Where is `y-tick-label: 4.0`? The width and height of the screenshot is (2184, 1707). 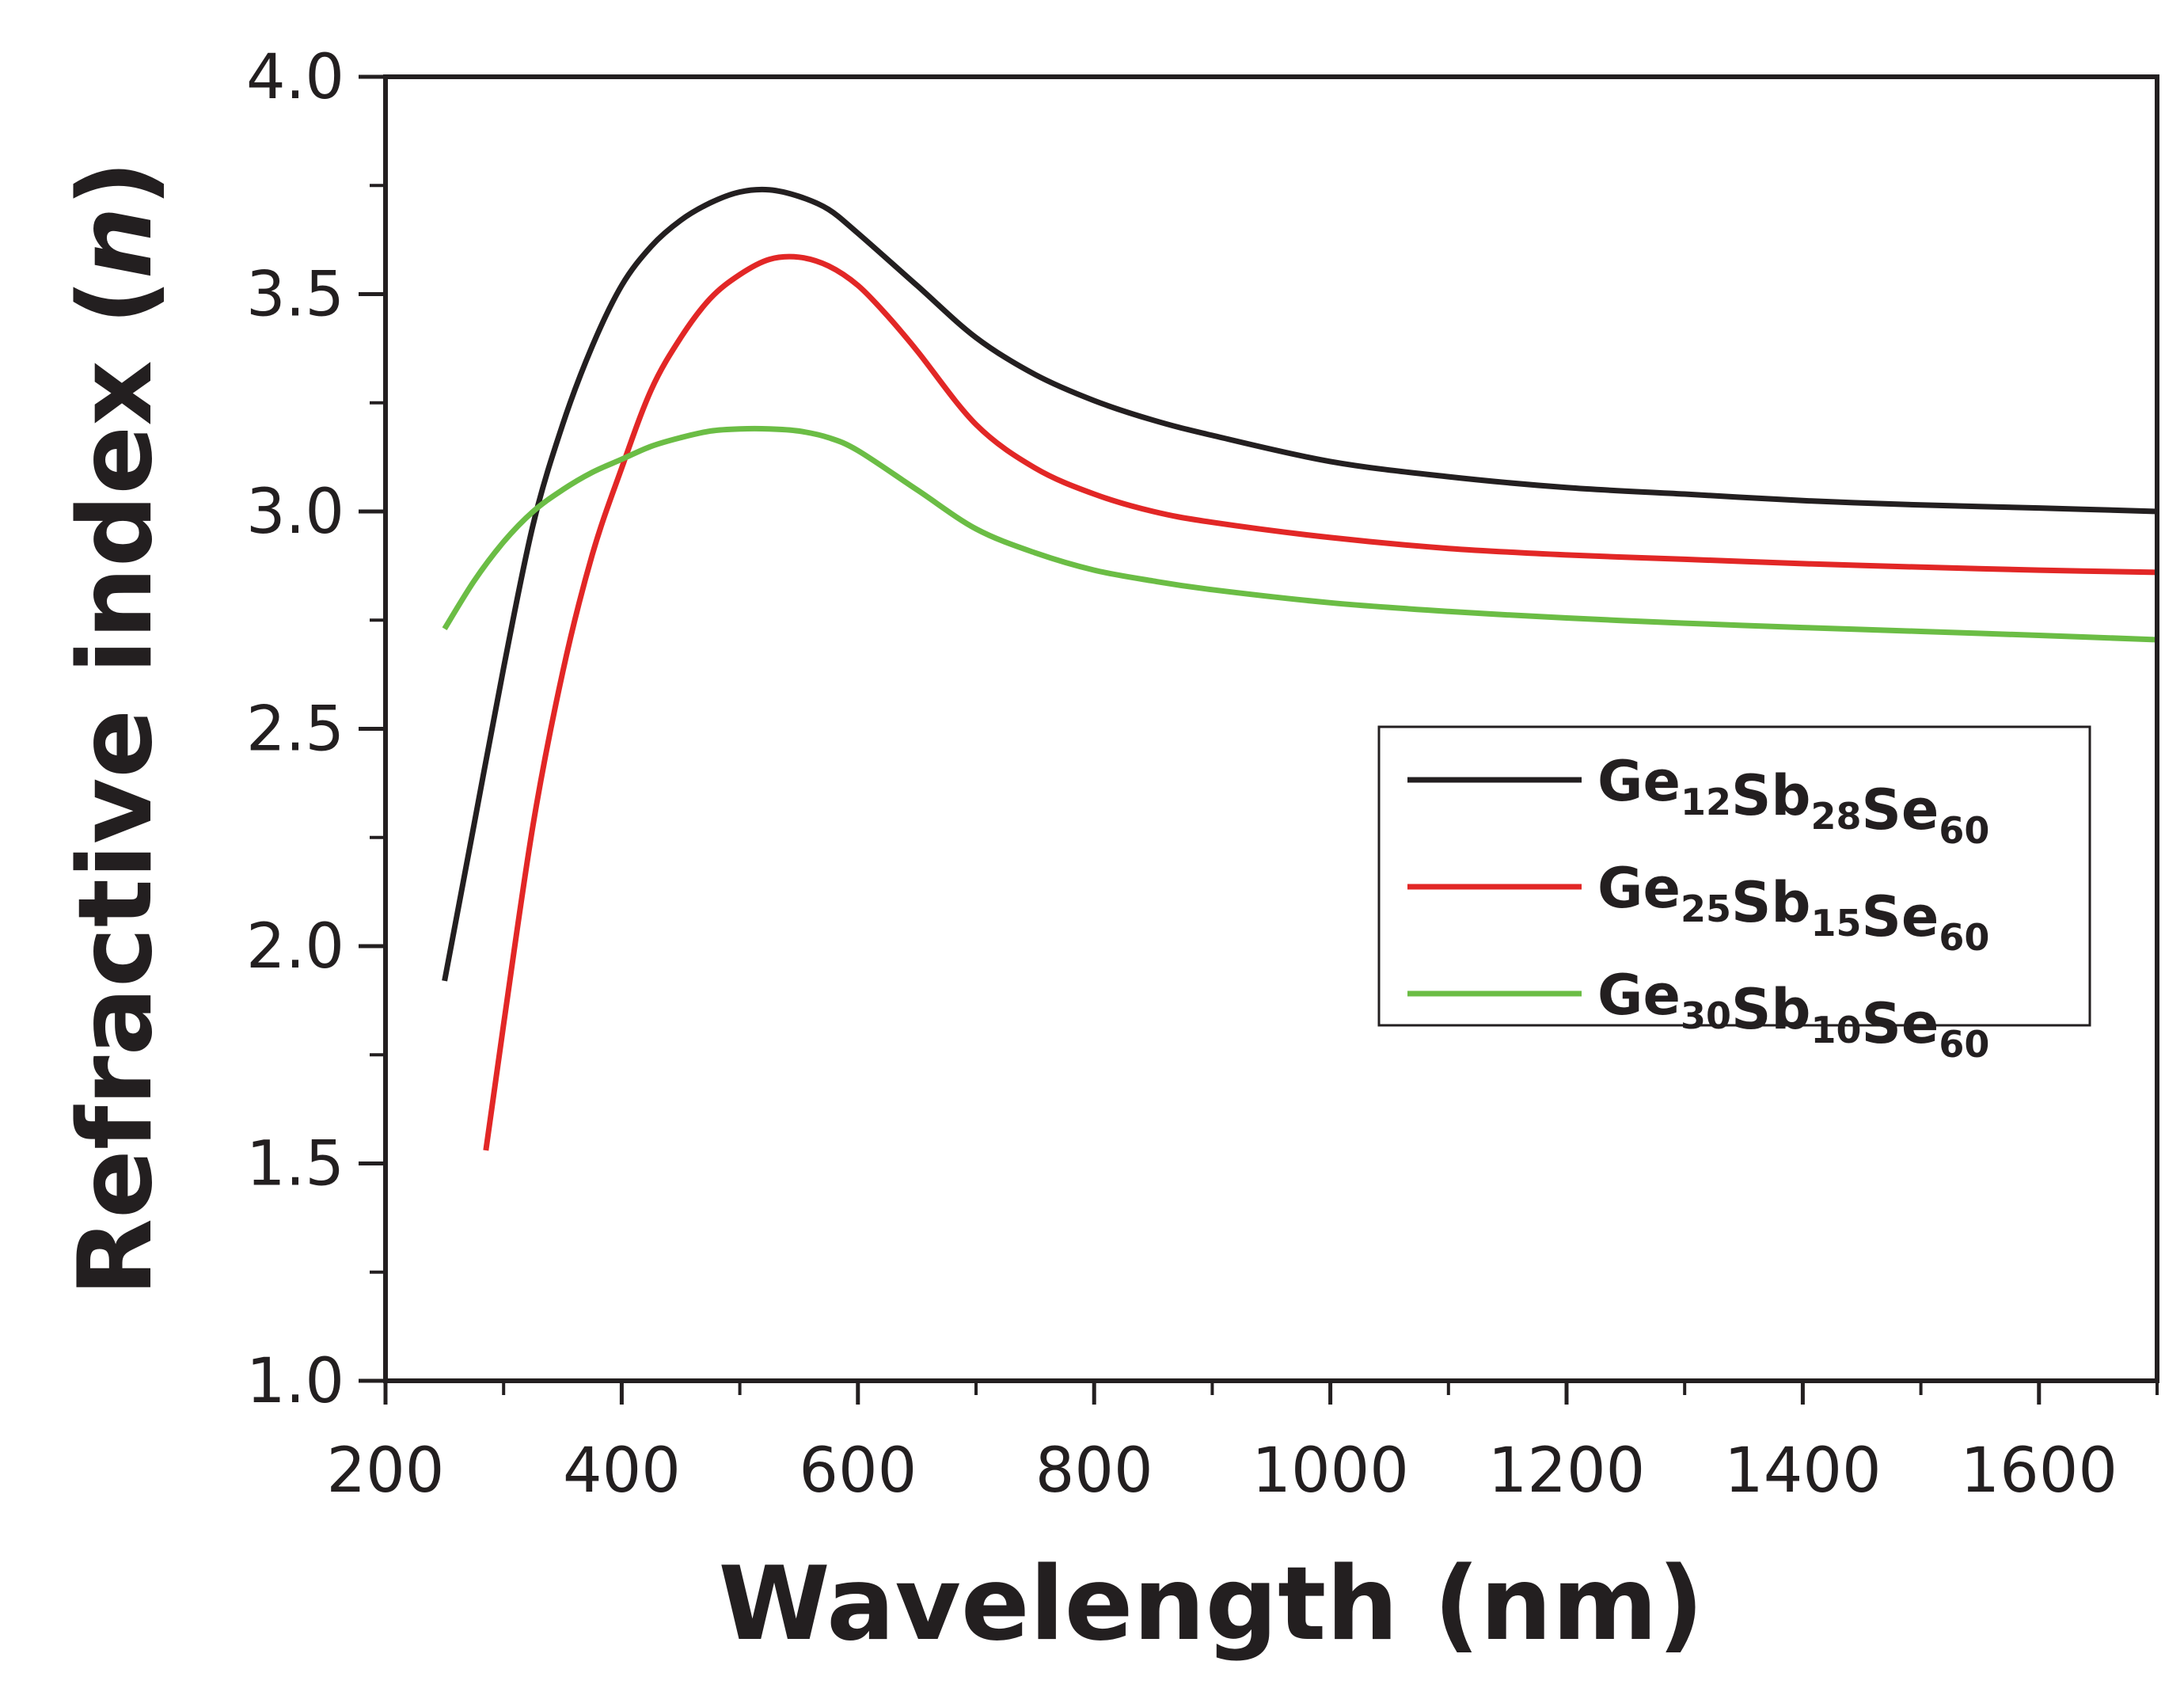 y-tick-label: 4.0 is located at coordinates (295, 77).